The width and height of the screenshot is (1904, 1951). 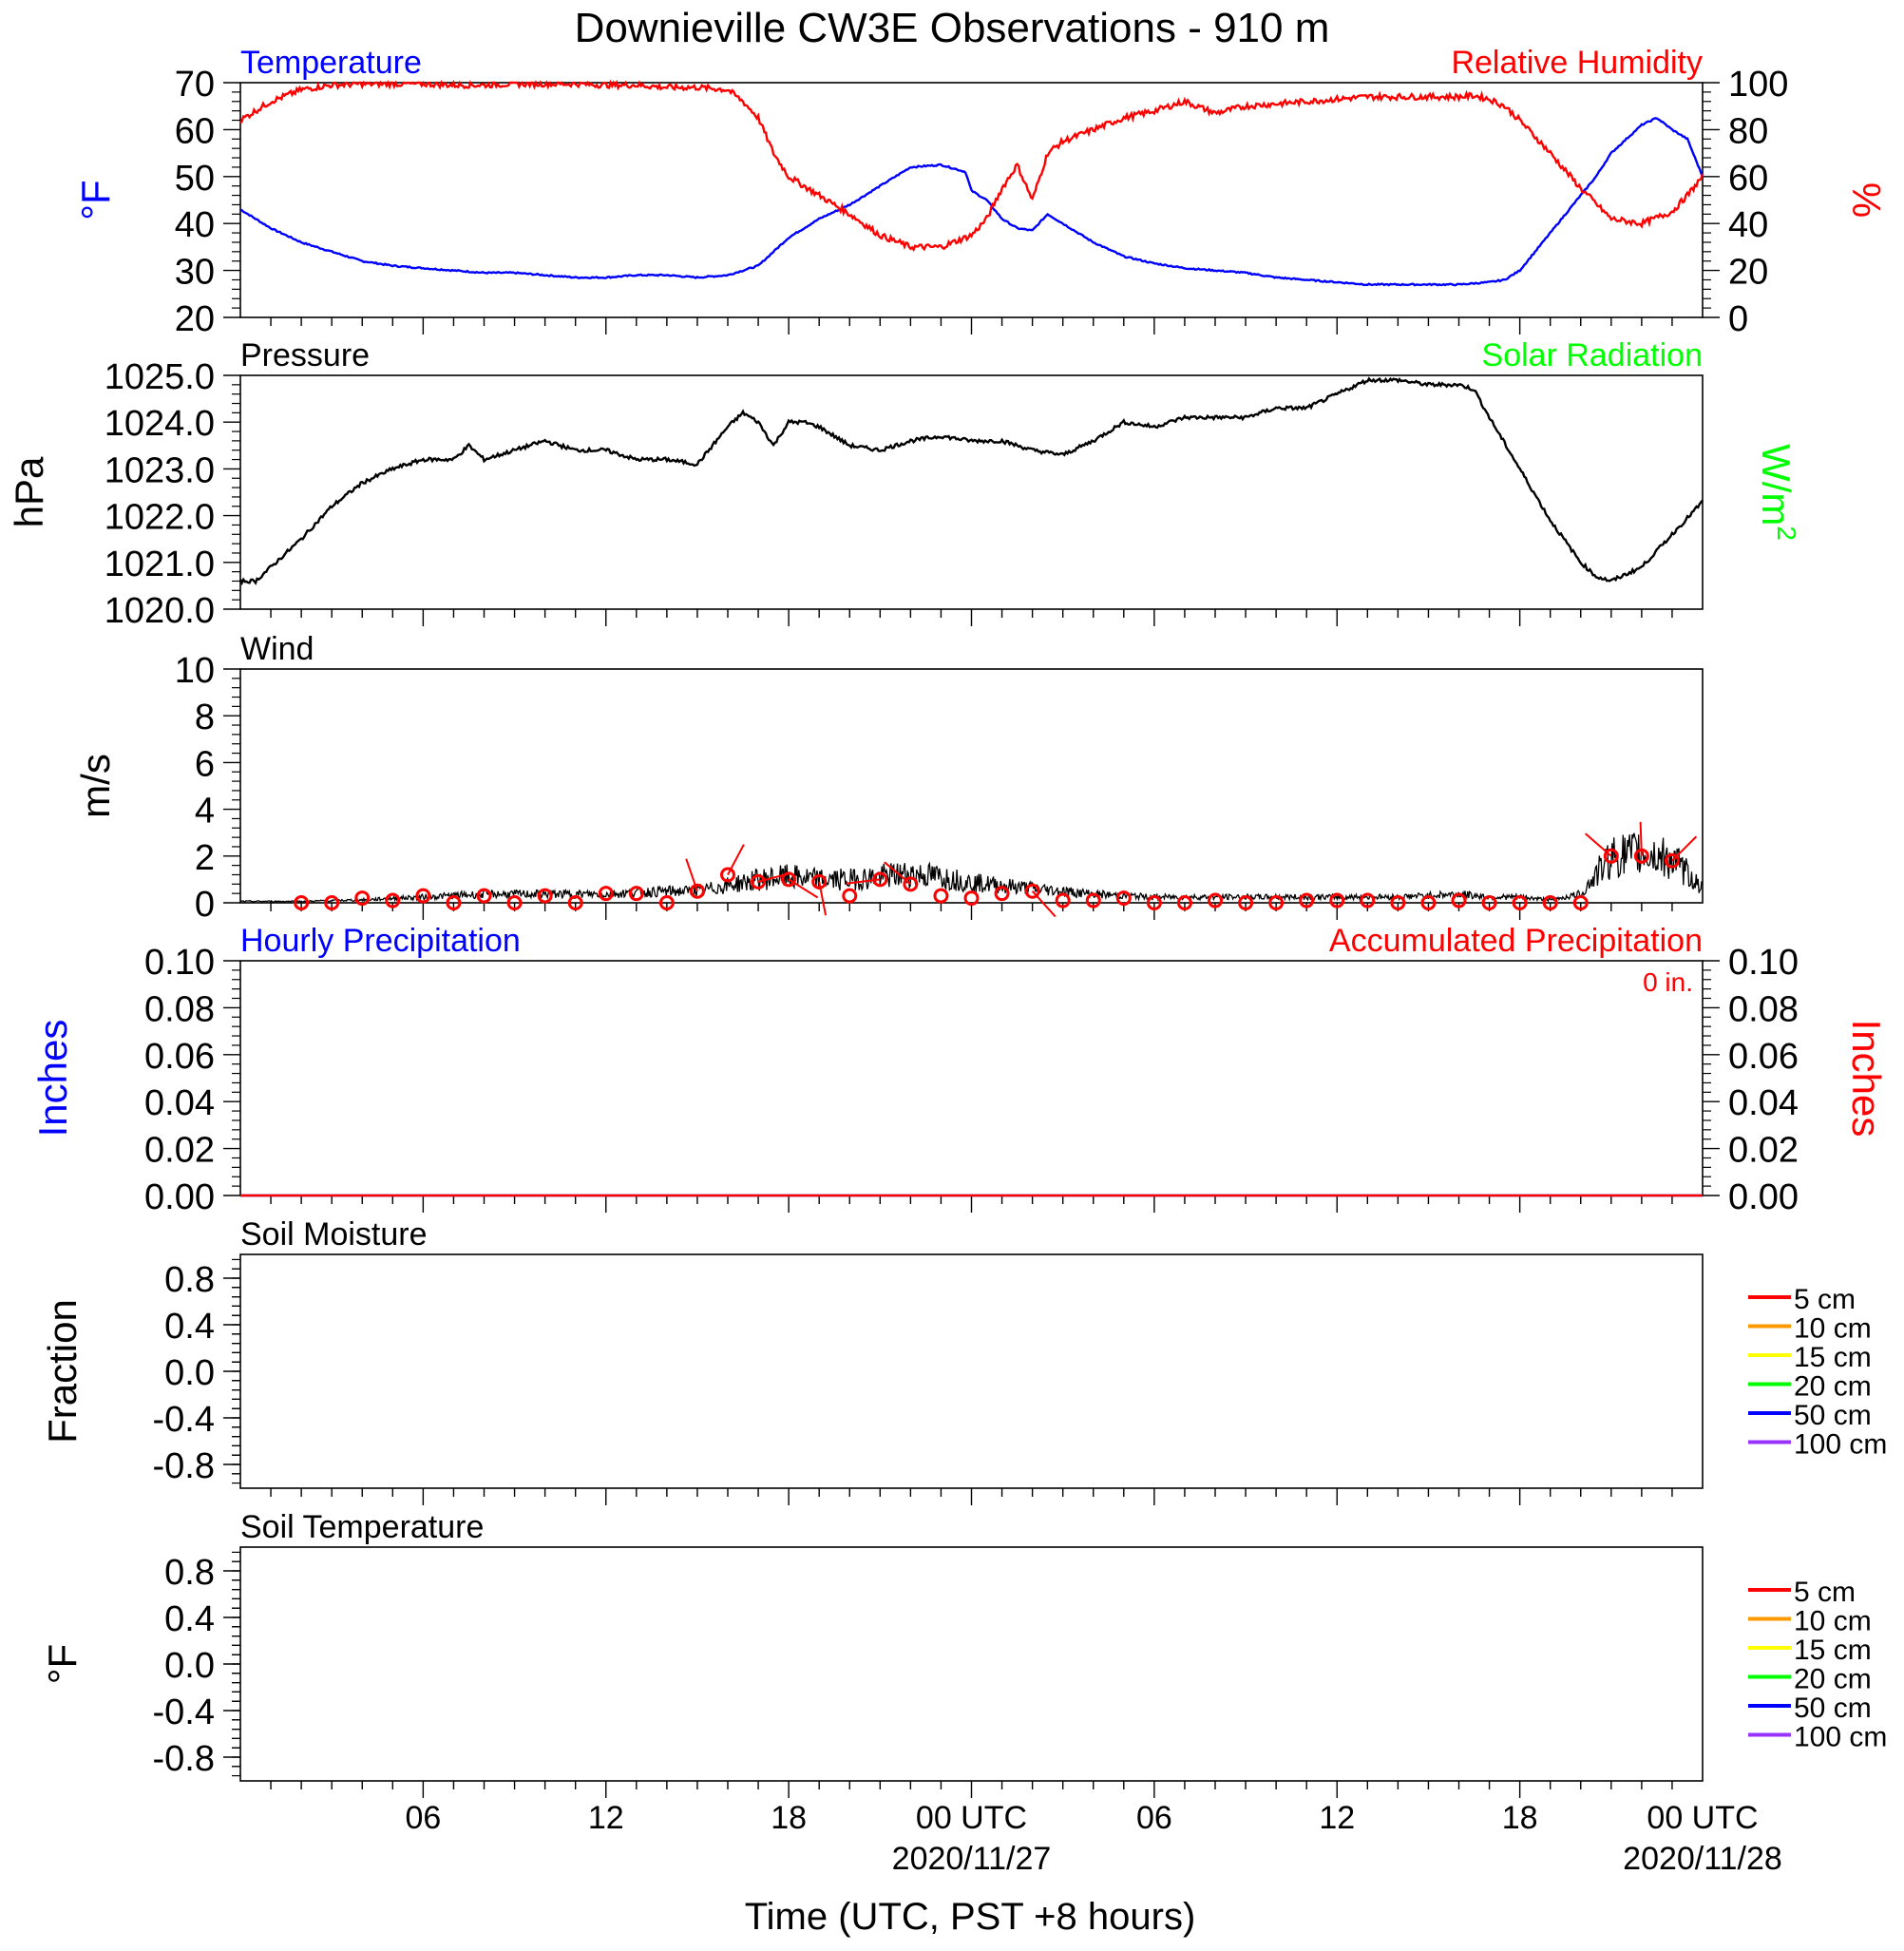 What do you see at coordinates (1748, 131) in the screenshot?
I see `y-tick-label-right: 80` at bounding box center [1748, 131].